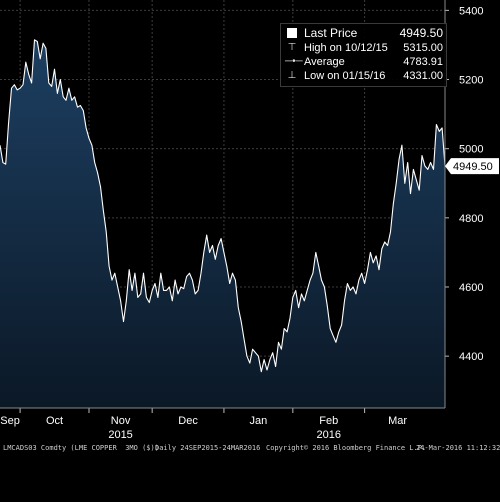 Image resolution: width=500 pixels, height=502 pixels. Describe the element at coordinates (292, 75) in the screenshot. I see `low-marker-icon: ⊥` at that location.